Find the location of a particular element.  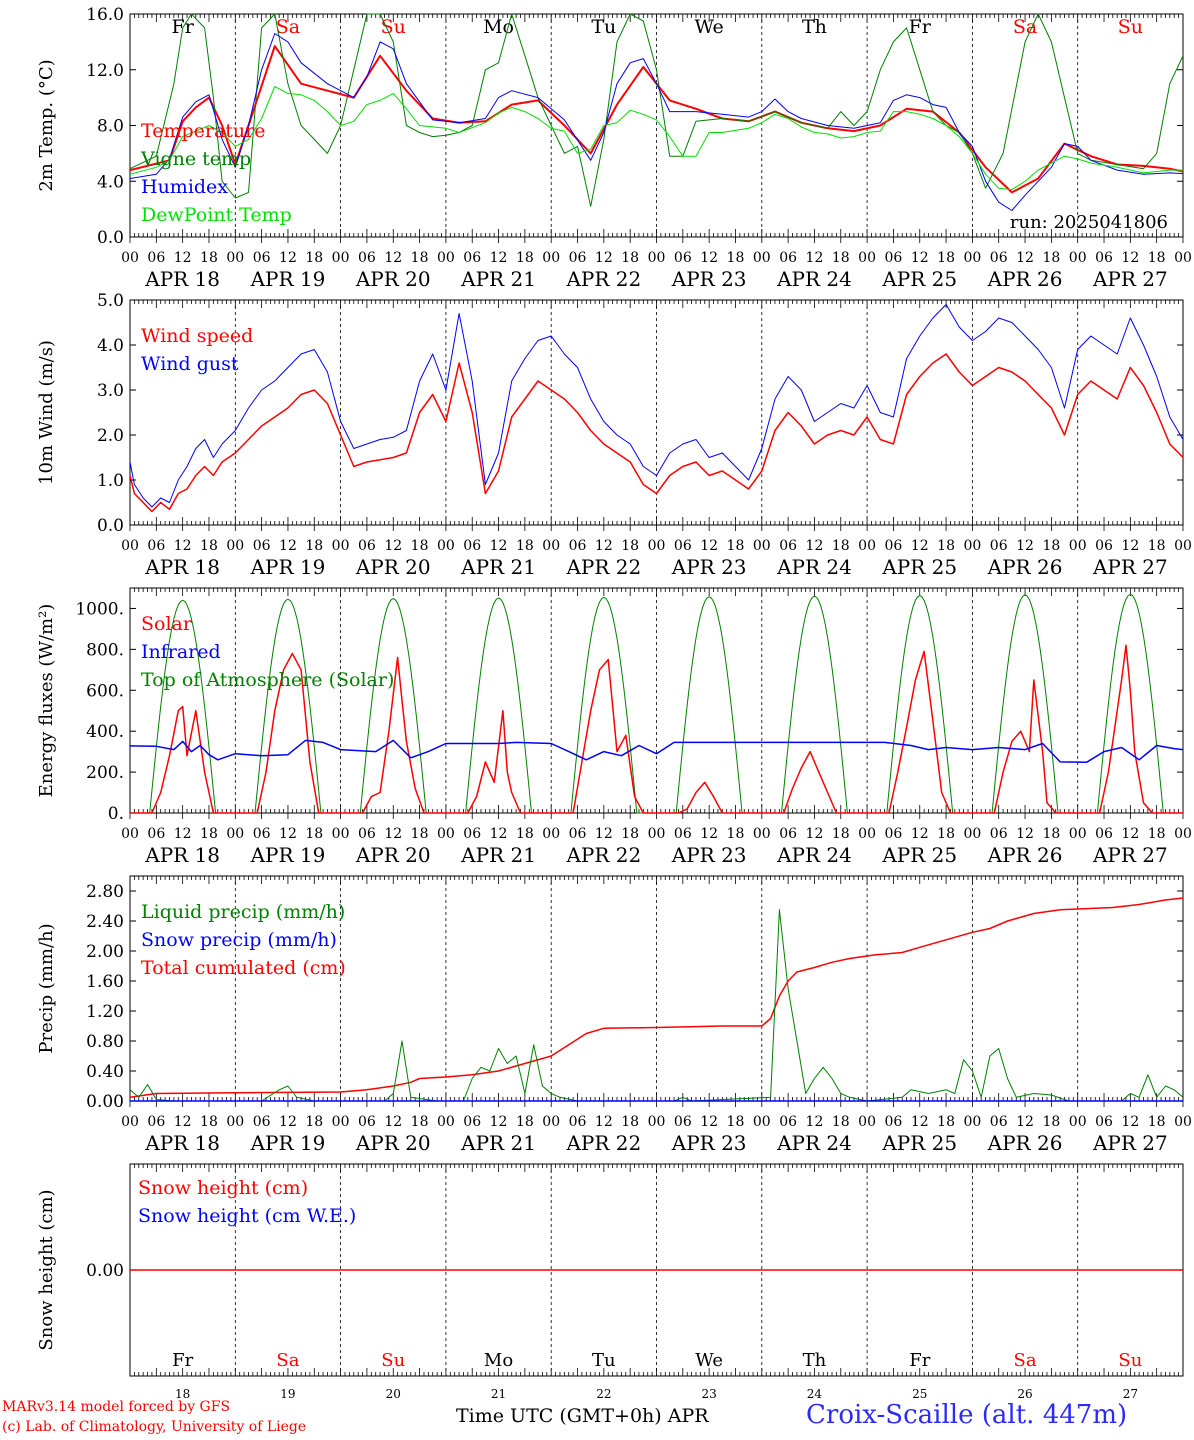

date-label: APR 18 is located at coordinates (182, 855).